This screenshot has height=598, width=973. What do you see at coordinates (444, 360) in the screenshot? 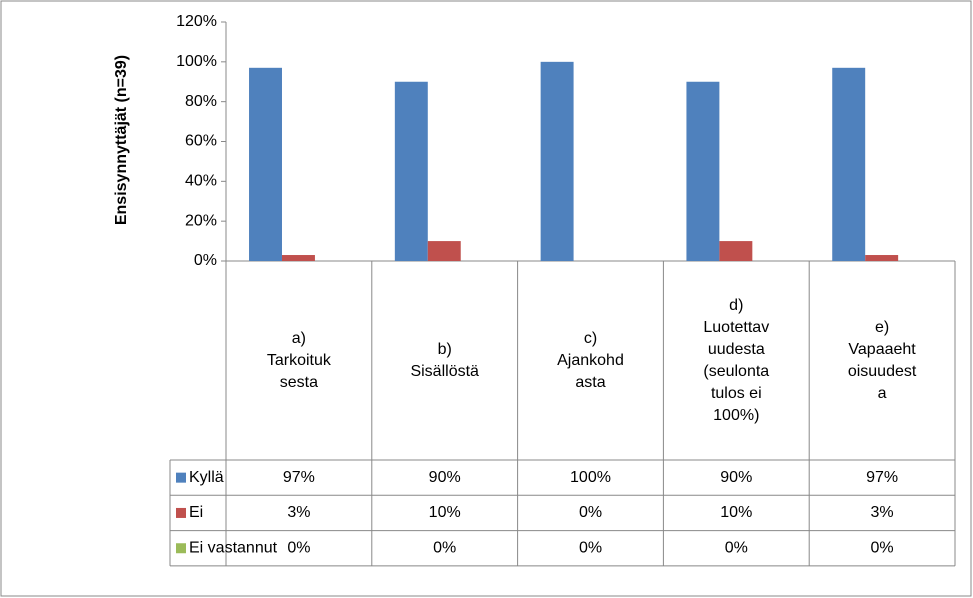
I see `category-label: b) Sisällöstä` at bounding box center [444, 360].